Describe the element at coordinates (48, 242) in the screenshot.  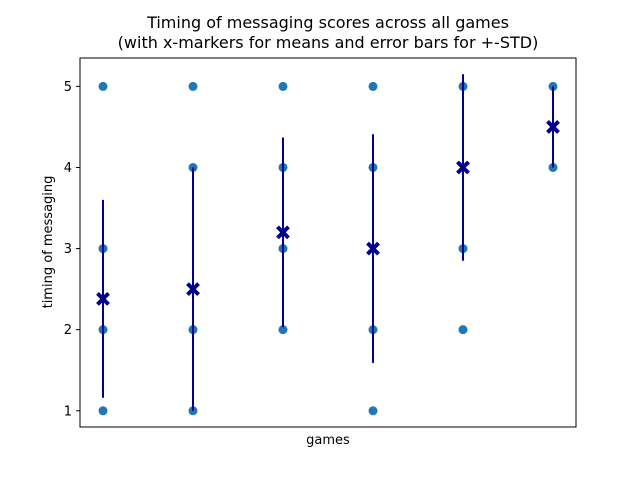
I see `y-axis-label: timing of messaging` at that location.